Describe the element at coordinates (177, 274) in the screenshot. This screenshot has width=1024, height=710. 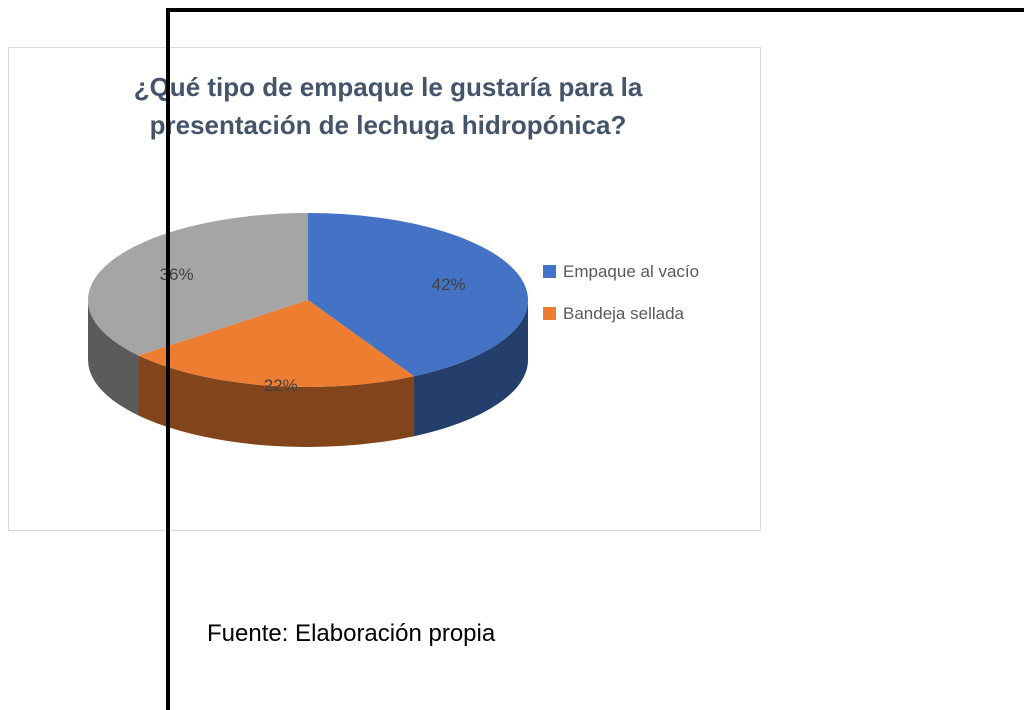
I see `data-label: 36%` at that location.